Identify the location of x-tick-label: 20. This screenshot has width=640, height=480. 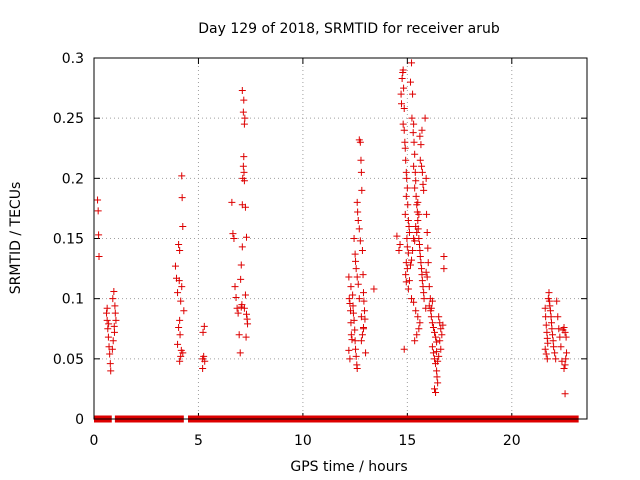
(512, 441).